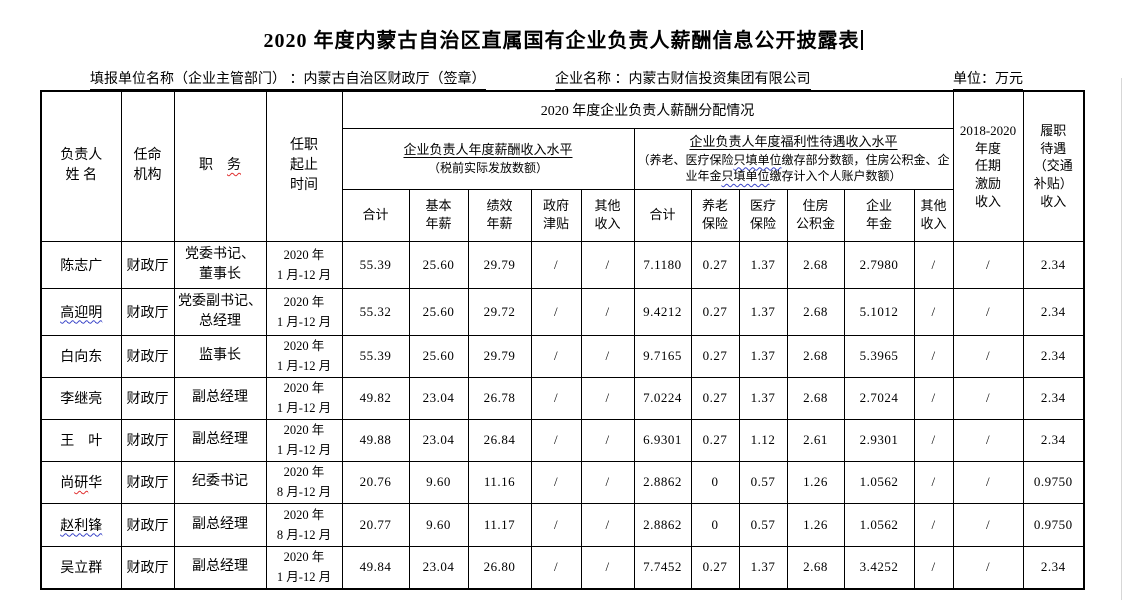 Image resolution: width=1126 pixels, height=608 pixels. Describe the element at coordinates (715, 524) in the screenshot. I see `cell-value: 0` at that location.